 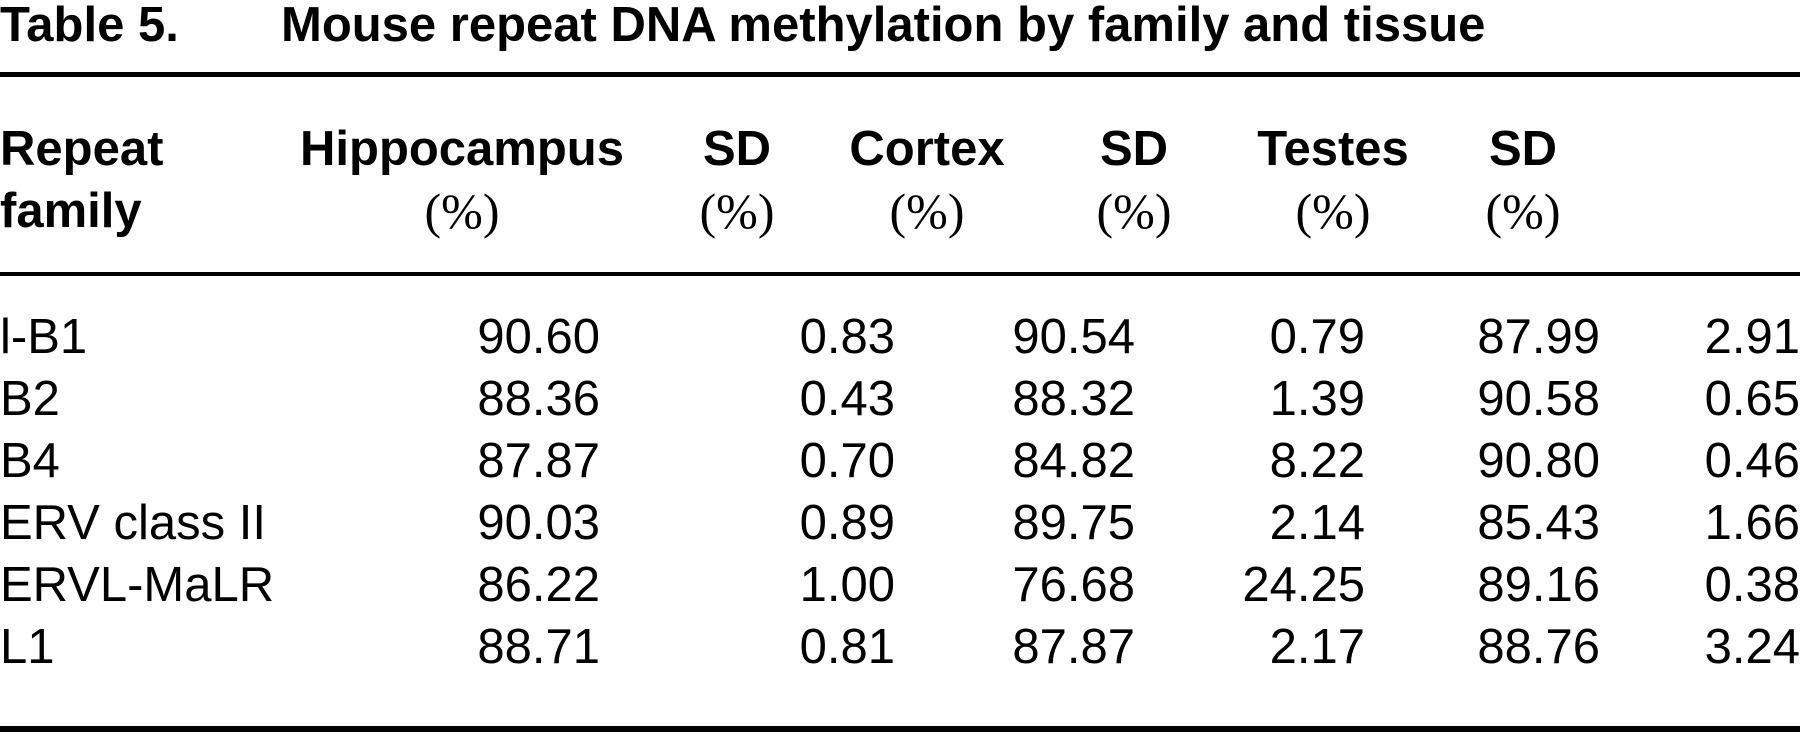 I want to click on hippocampus-cell: 90.03, so click(x=538, y=523).